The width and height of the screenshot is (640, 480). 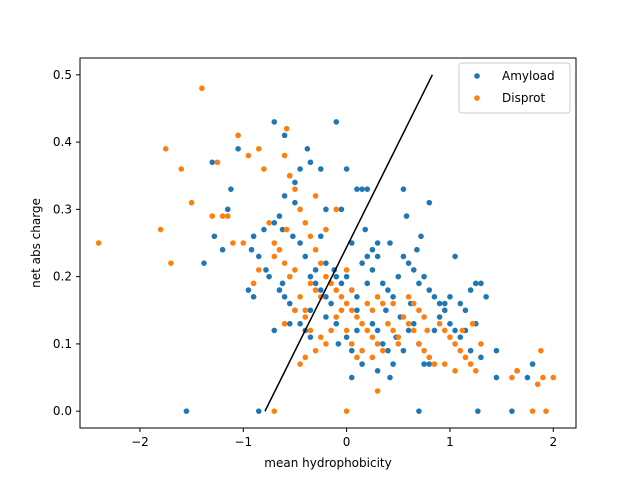 What do you see at coordinates (243, 442) in the screenshot?
I see `x-tick-label: −1` at bounding box center [243, 442].